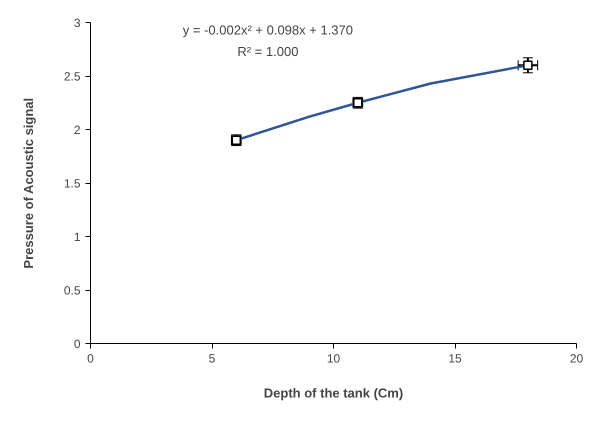  I want to click on point, so click(528, 65).